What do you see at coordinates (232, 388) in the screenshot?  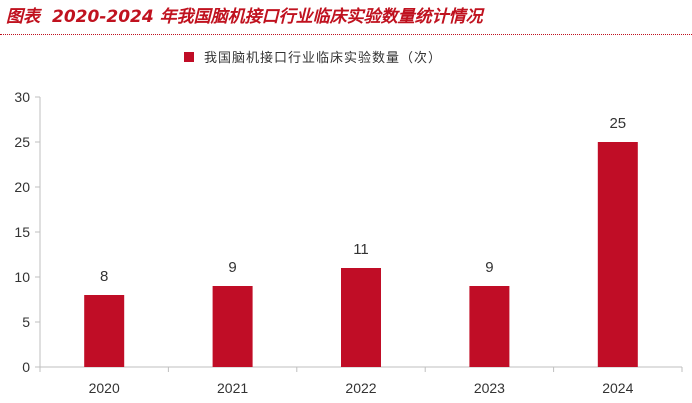 I see `x-tick-label-2021: 2021` at bounding box center [232, 388].